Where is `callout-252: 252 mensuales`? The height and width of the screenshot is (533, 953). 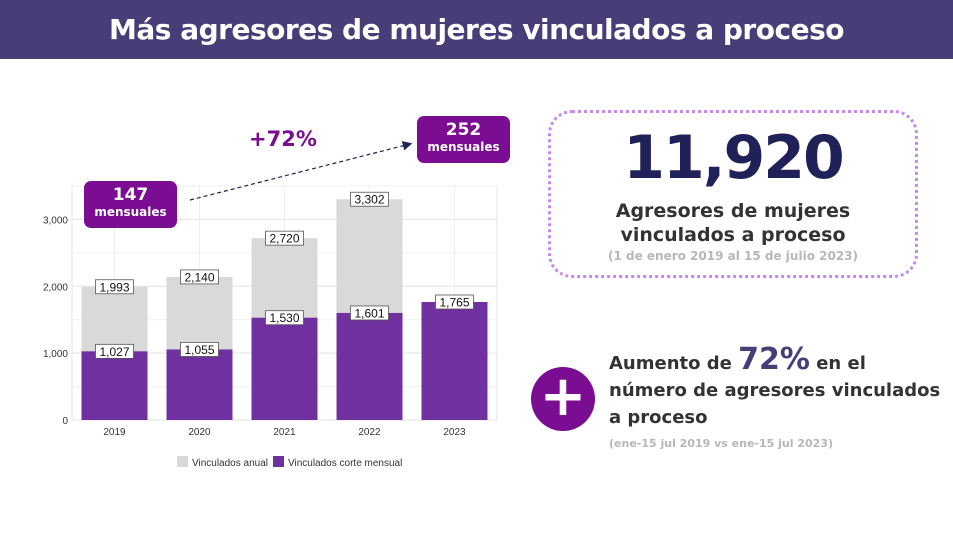 callout-252: 252 mensuales is located at coordinates (463, 139).